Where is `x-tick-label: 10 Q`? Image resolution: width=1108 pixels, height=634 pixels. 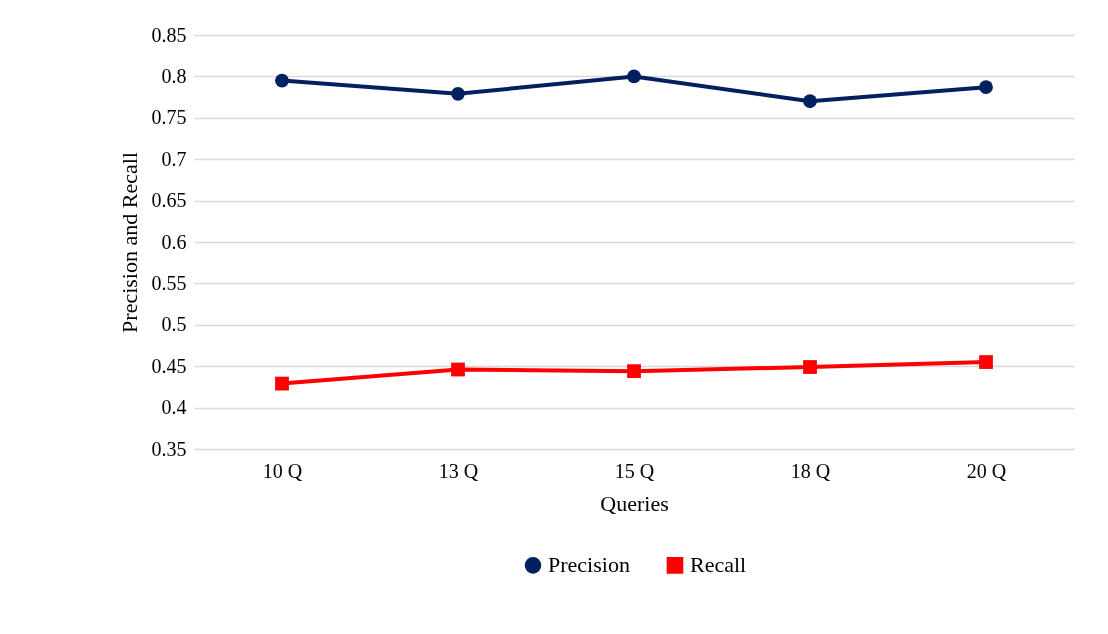 x-tick-label: 10 Q is located at coordinates (282, 470).